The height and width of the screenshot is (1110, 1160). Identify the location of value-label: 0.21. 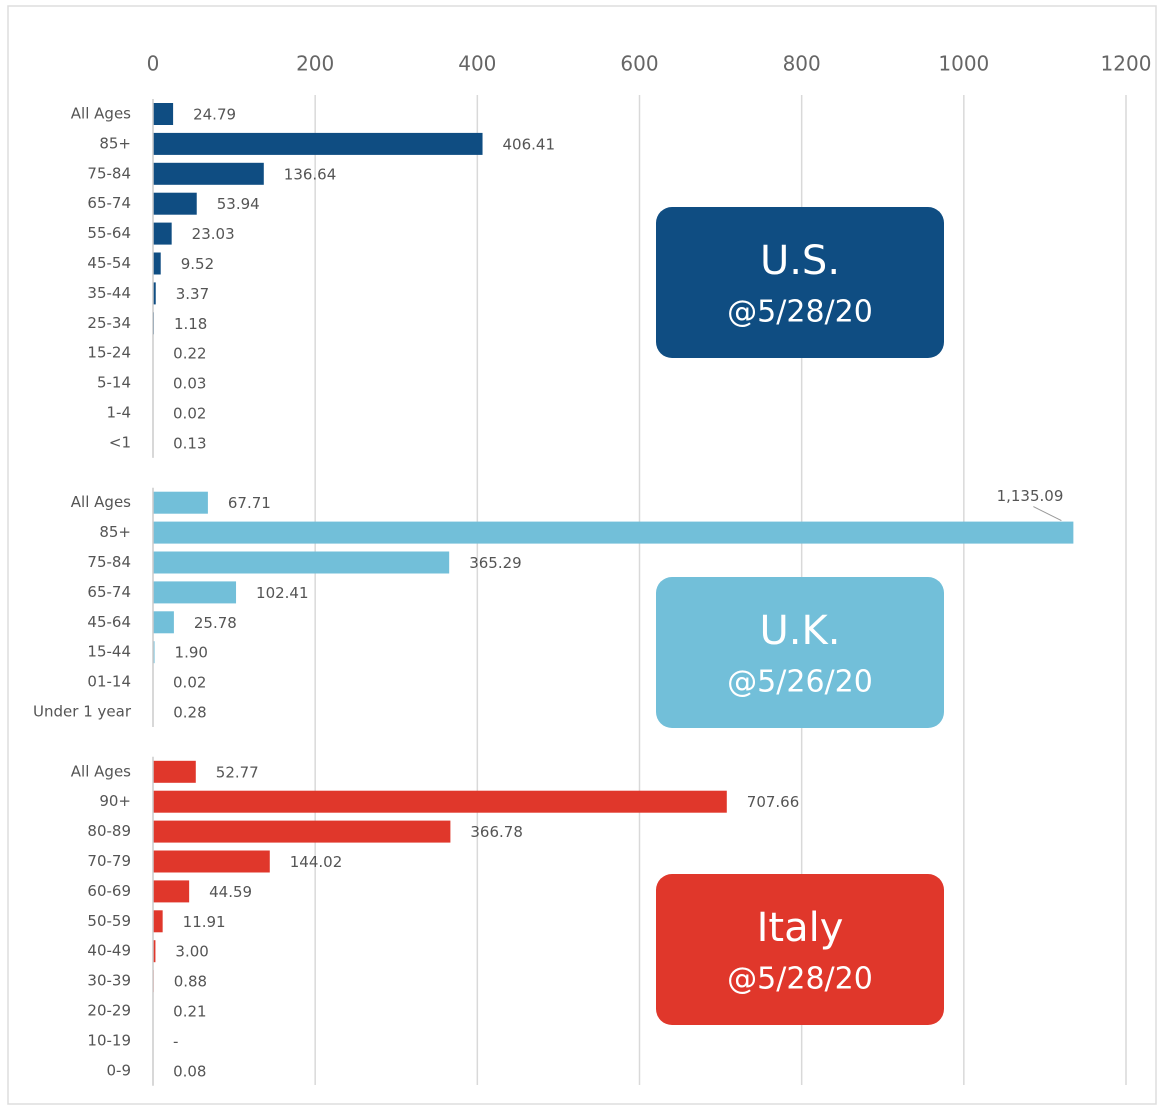
(189, 1012).